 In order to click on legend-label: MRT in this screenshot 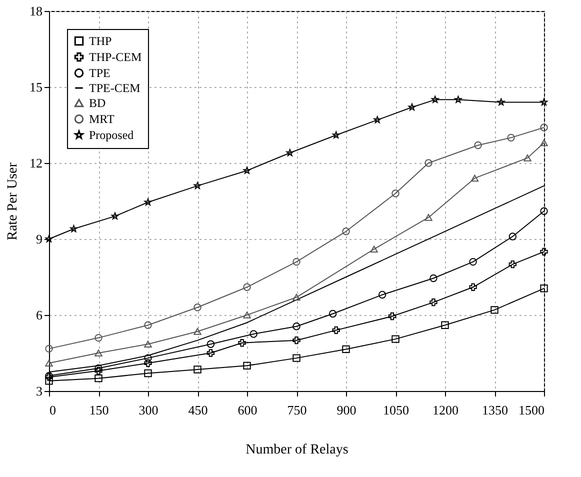, I will do `click(102, 119)`.